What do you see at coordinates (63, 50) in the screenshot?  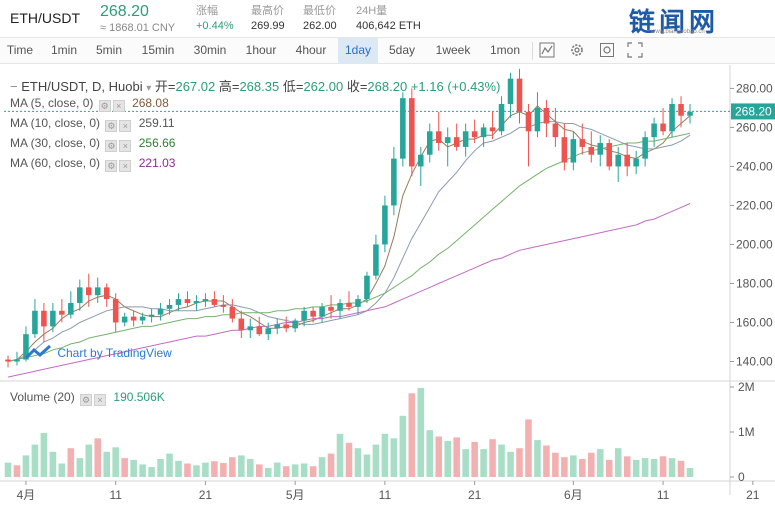 I see `tf-1min: 1min` at bounding box center [63, 50].